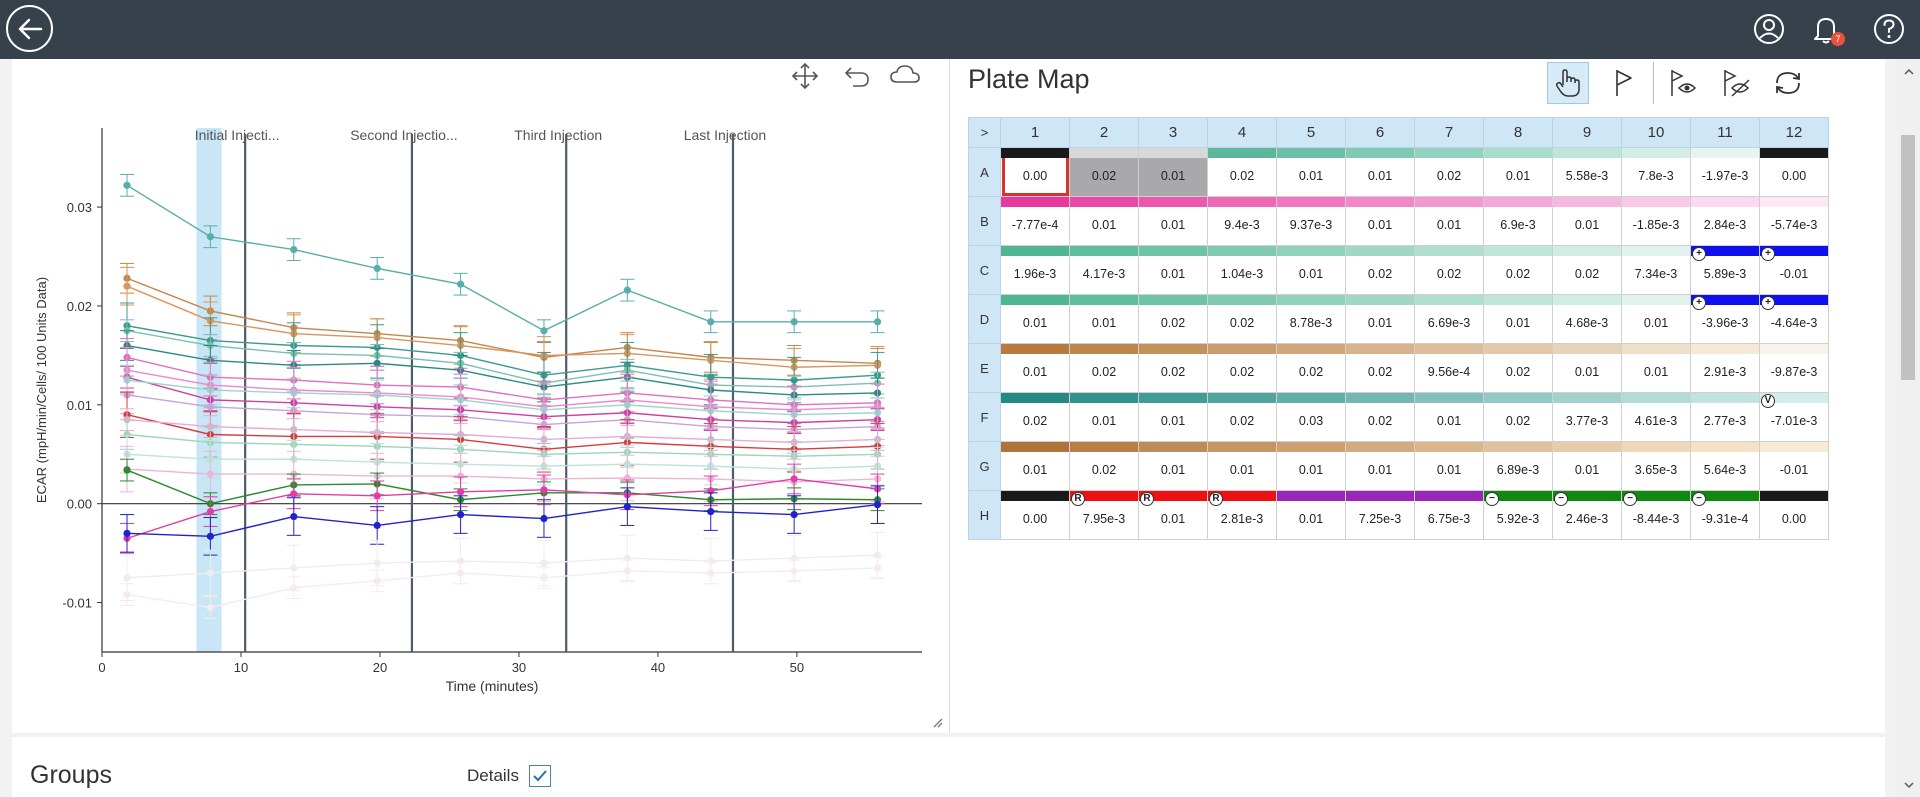  What do you see at coordinates (1035, 417) in the screenshot?
I see `well-F1: 0.02` at bounding box center [1035, 417].